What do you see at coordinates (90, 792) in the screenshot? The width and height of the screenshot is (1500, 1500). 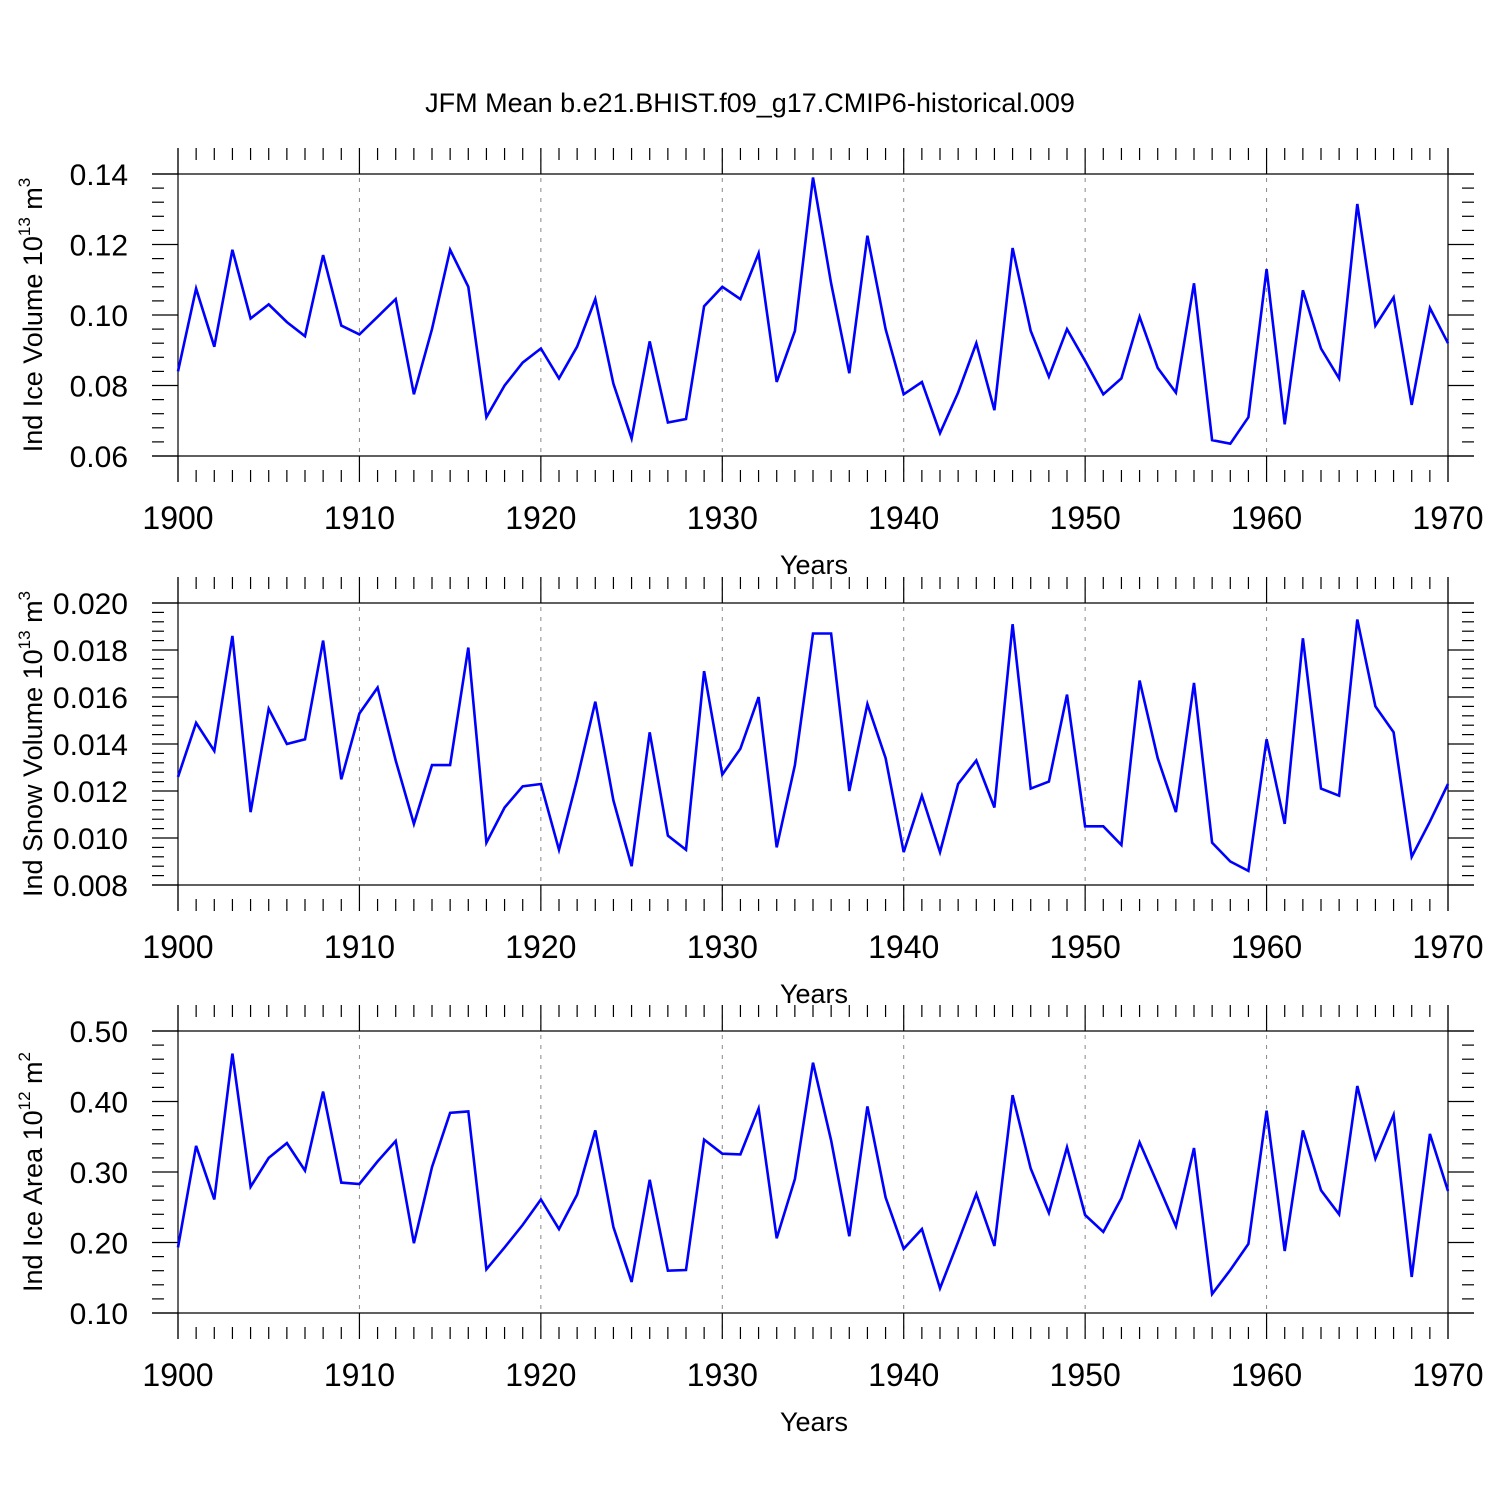 I see `y-tick-label: 0.012` at bounding box center [90, 792].